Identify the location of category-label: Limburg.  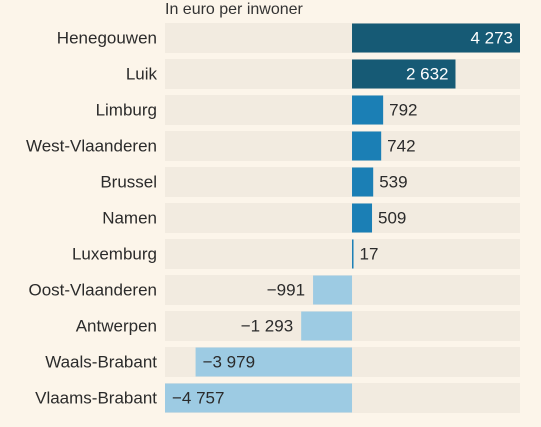
(126, 110).